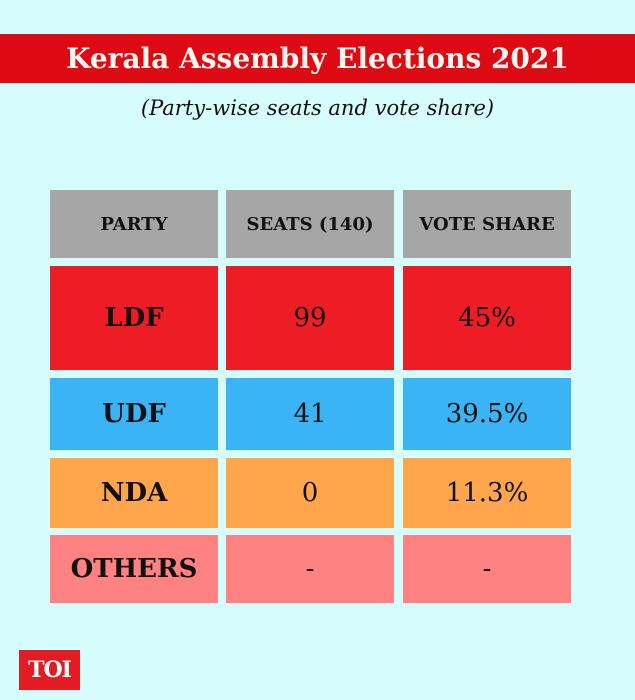 The width and height of the screenshot is (635, 700). What do you see at coordinates (134, 414) in the screenshot?
I see `cell-udf-party: UDF` at bounding box center [134, 414].